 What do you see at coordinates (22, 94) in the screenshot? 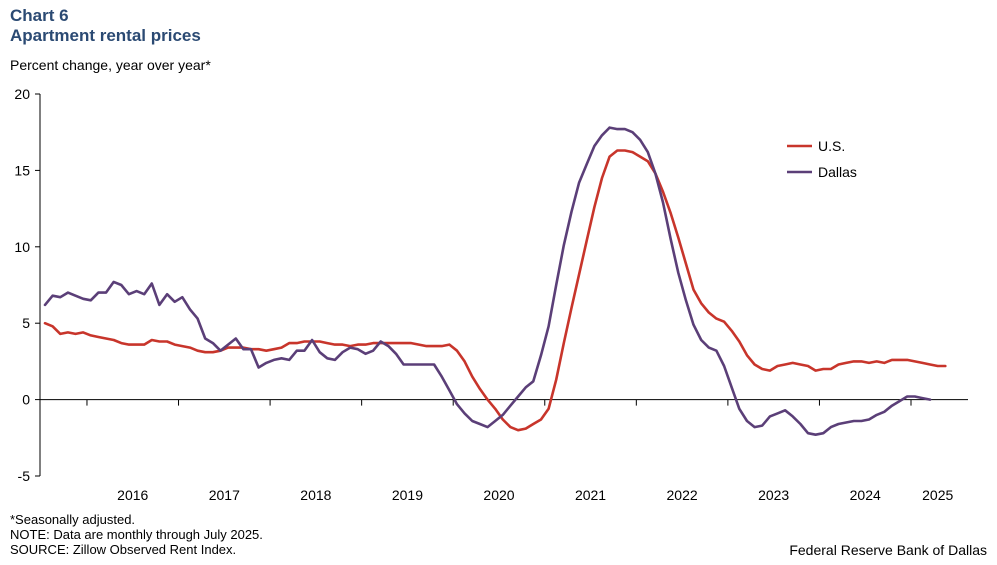
I see `y-tick-label: 20` at bounding box center [22, 94].